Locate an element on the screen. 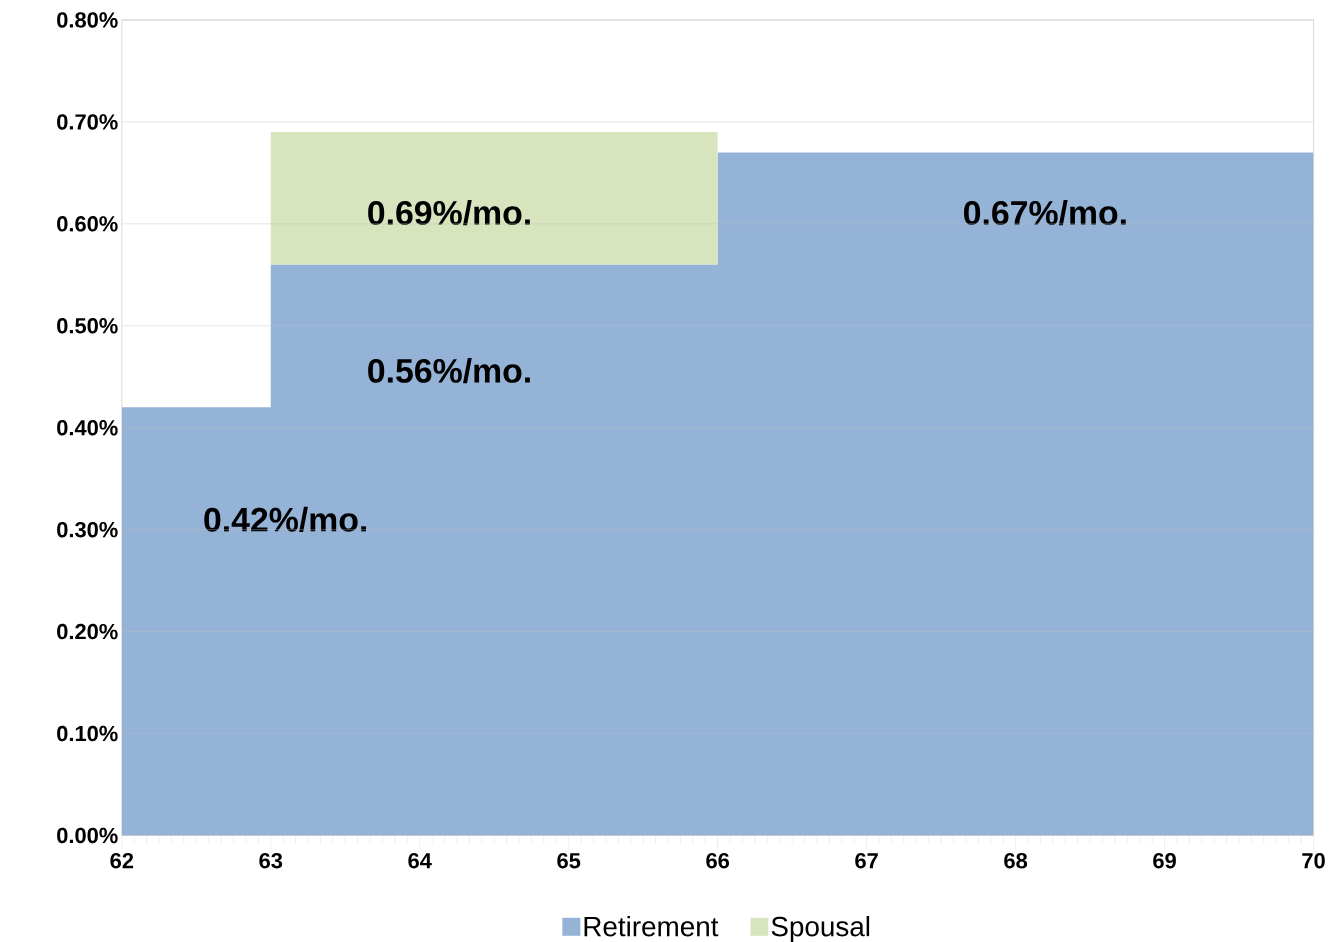  x-tick-label: 70 is located at coordinates (1313, 860).